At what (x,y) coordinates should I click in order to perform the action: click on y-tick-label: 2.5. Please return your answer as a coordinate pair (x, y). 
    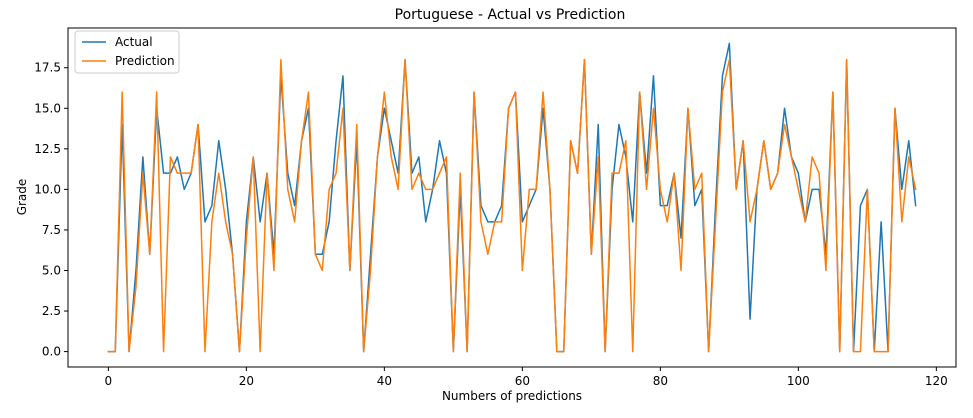
    Looking at the image, I should click on (51, 311).